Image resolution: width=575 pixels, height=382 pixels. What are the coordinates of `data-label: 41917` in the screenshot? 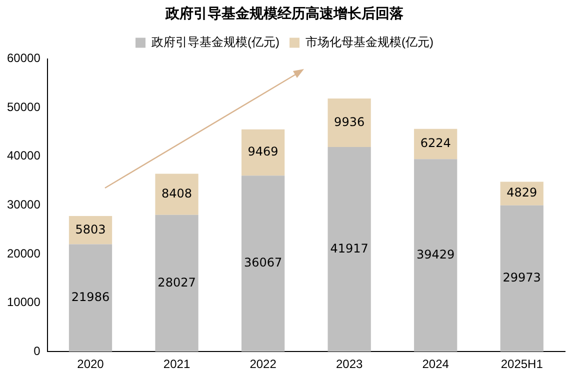 It's located at (349, 248).